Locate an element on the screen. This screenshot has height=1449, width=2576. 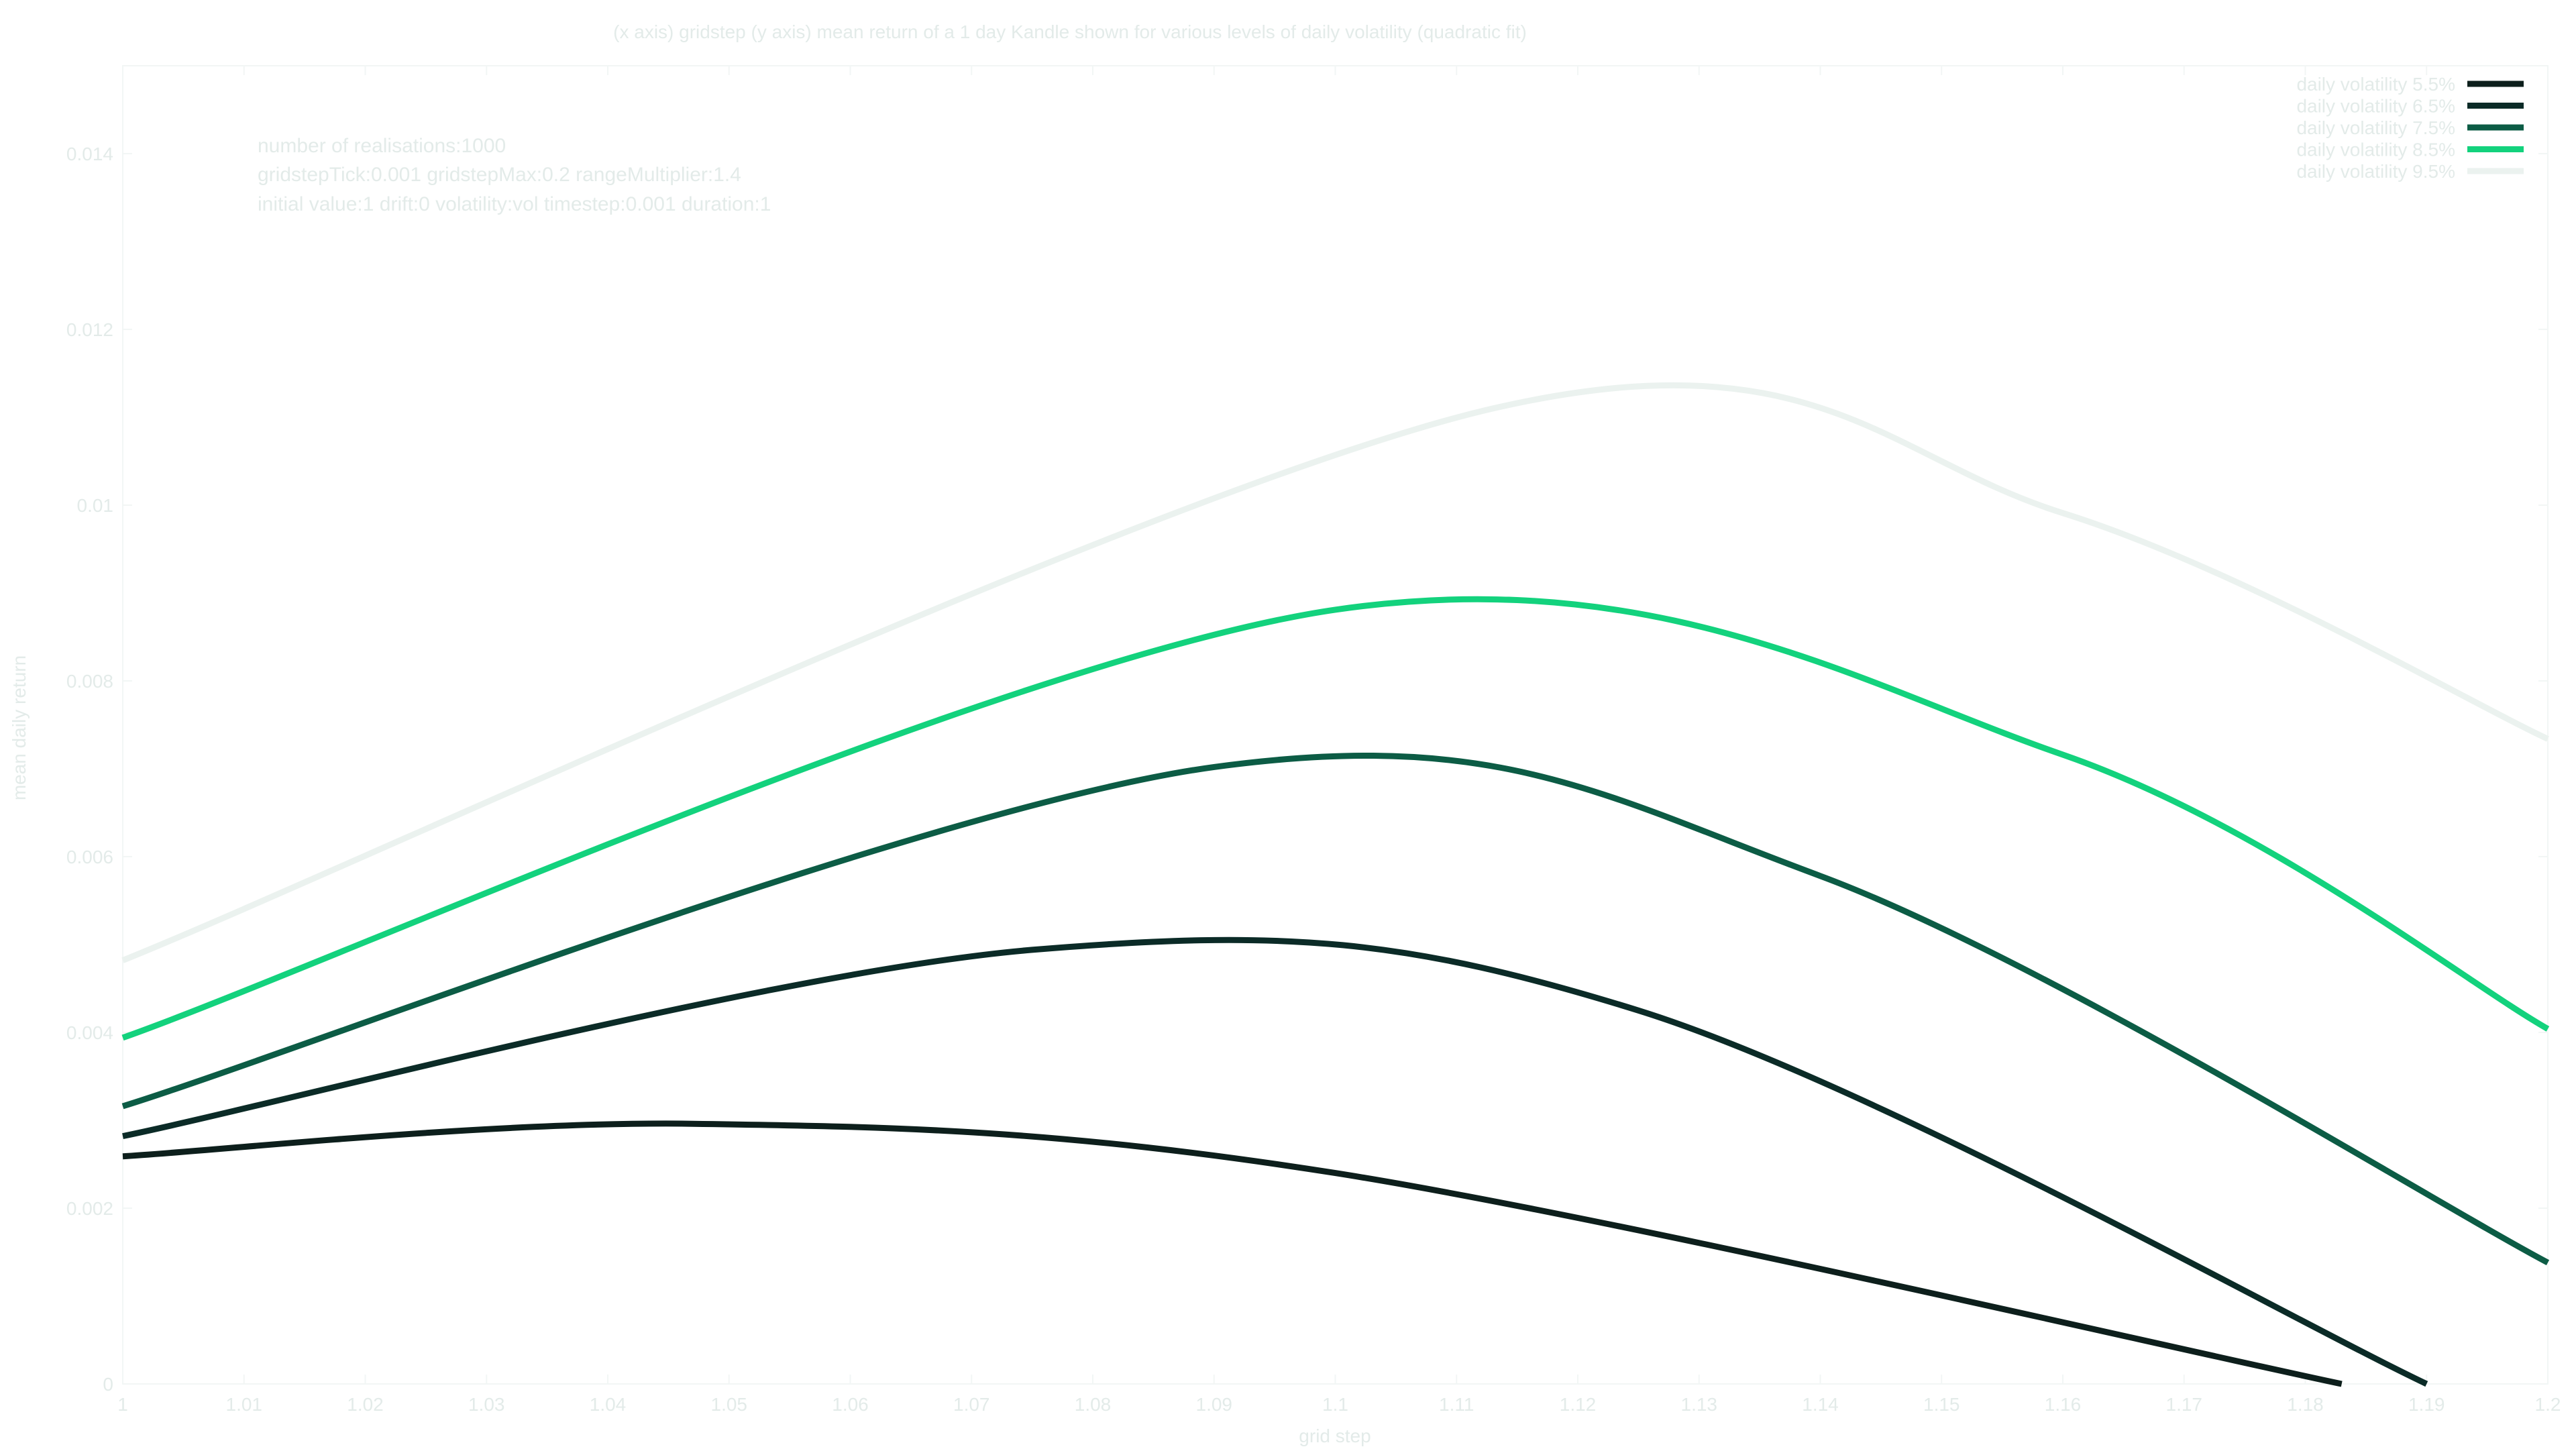
legend-label: daily volatility 7.5% is located at coordinates (2375, 127).